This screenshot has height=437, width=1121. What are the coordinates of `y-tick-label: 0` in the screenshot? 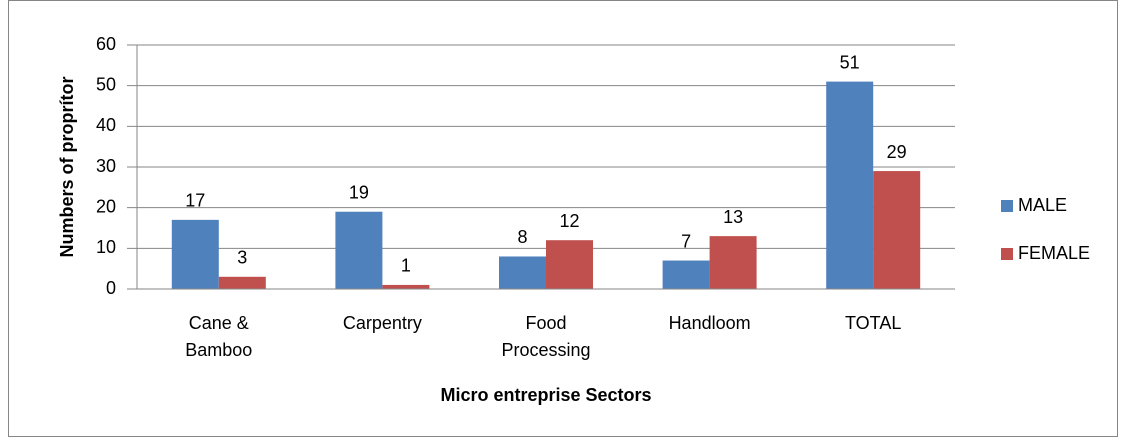 It's located at (111, 288).